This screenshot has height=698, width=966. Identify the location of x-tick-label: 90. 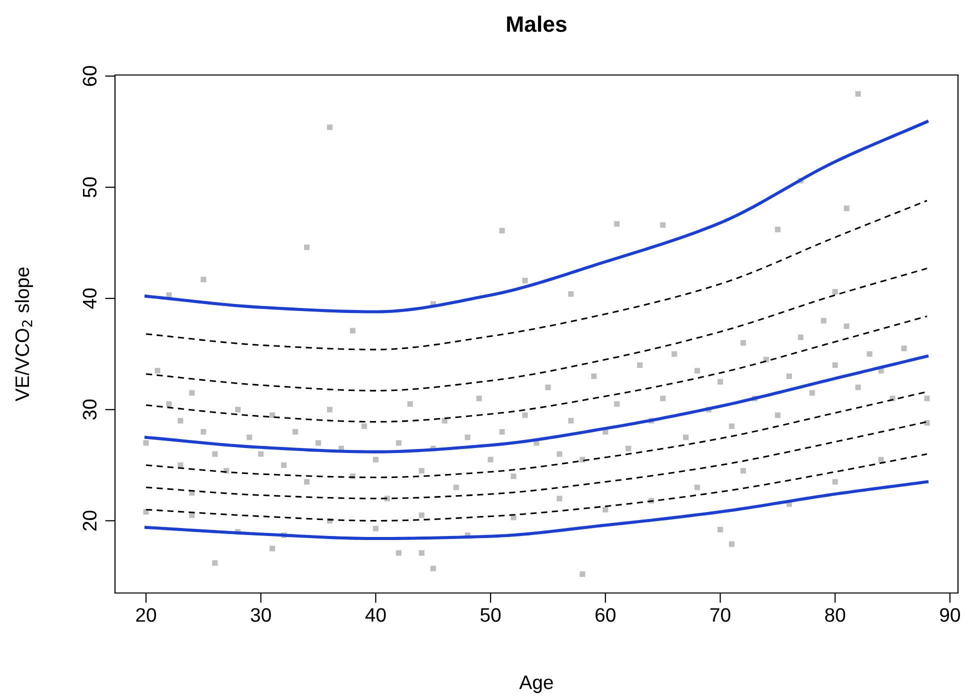
(950, 615).